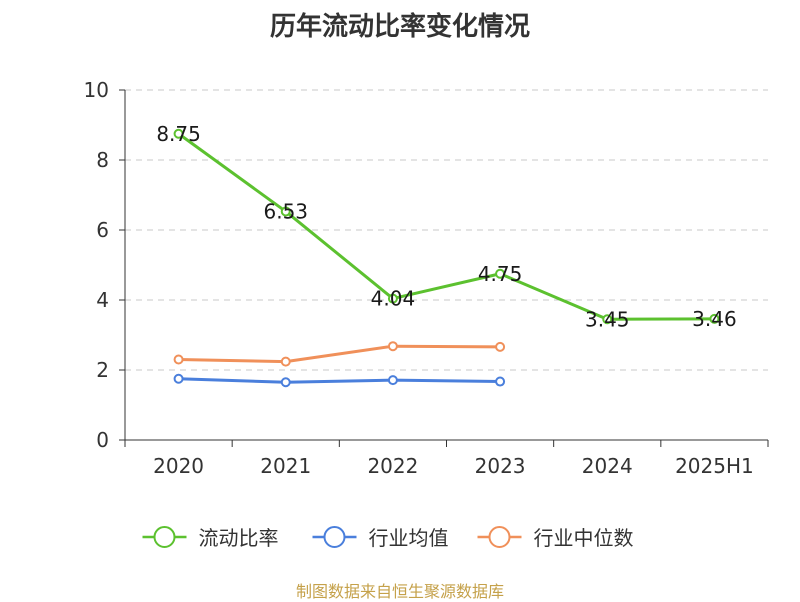 This screenshot has width=800, height=602. I want to click on x-tick-label: 2024, so click(607, 466).